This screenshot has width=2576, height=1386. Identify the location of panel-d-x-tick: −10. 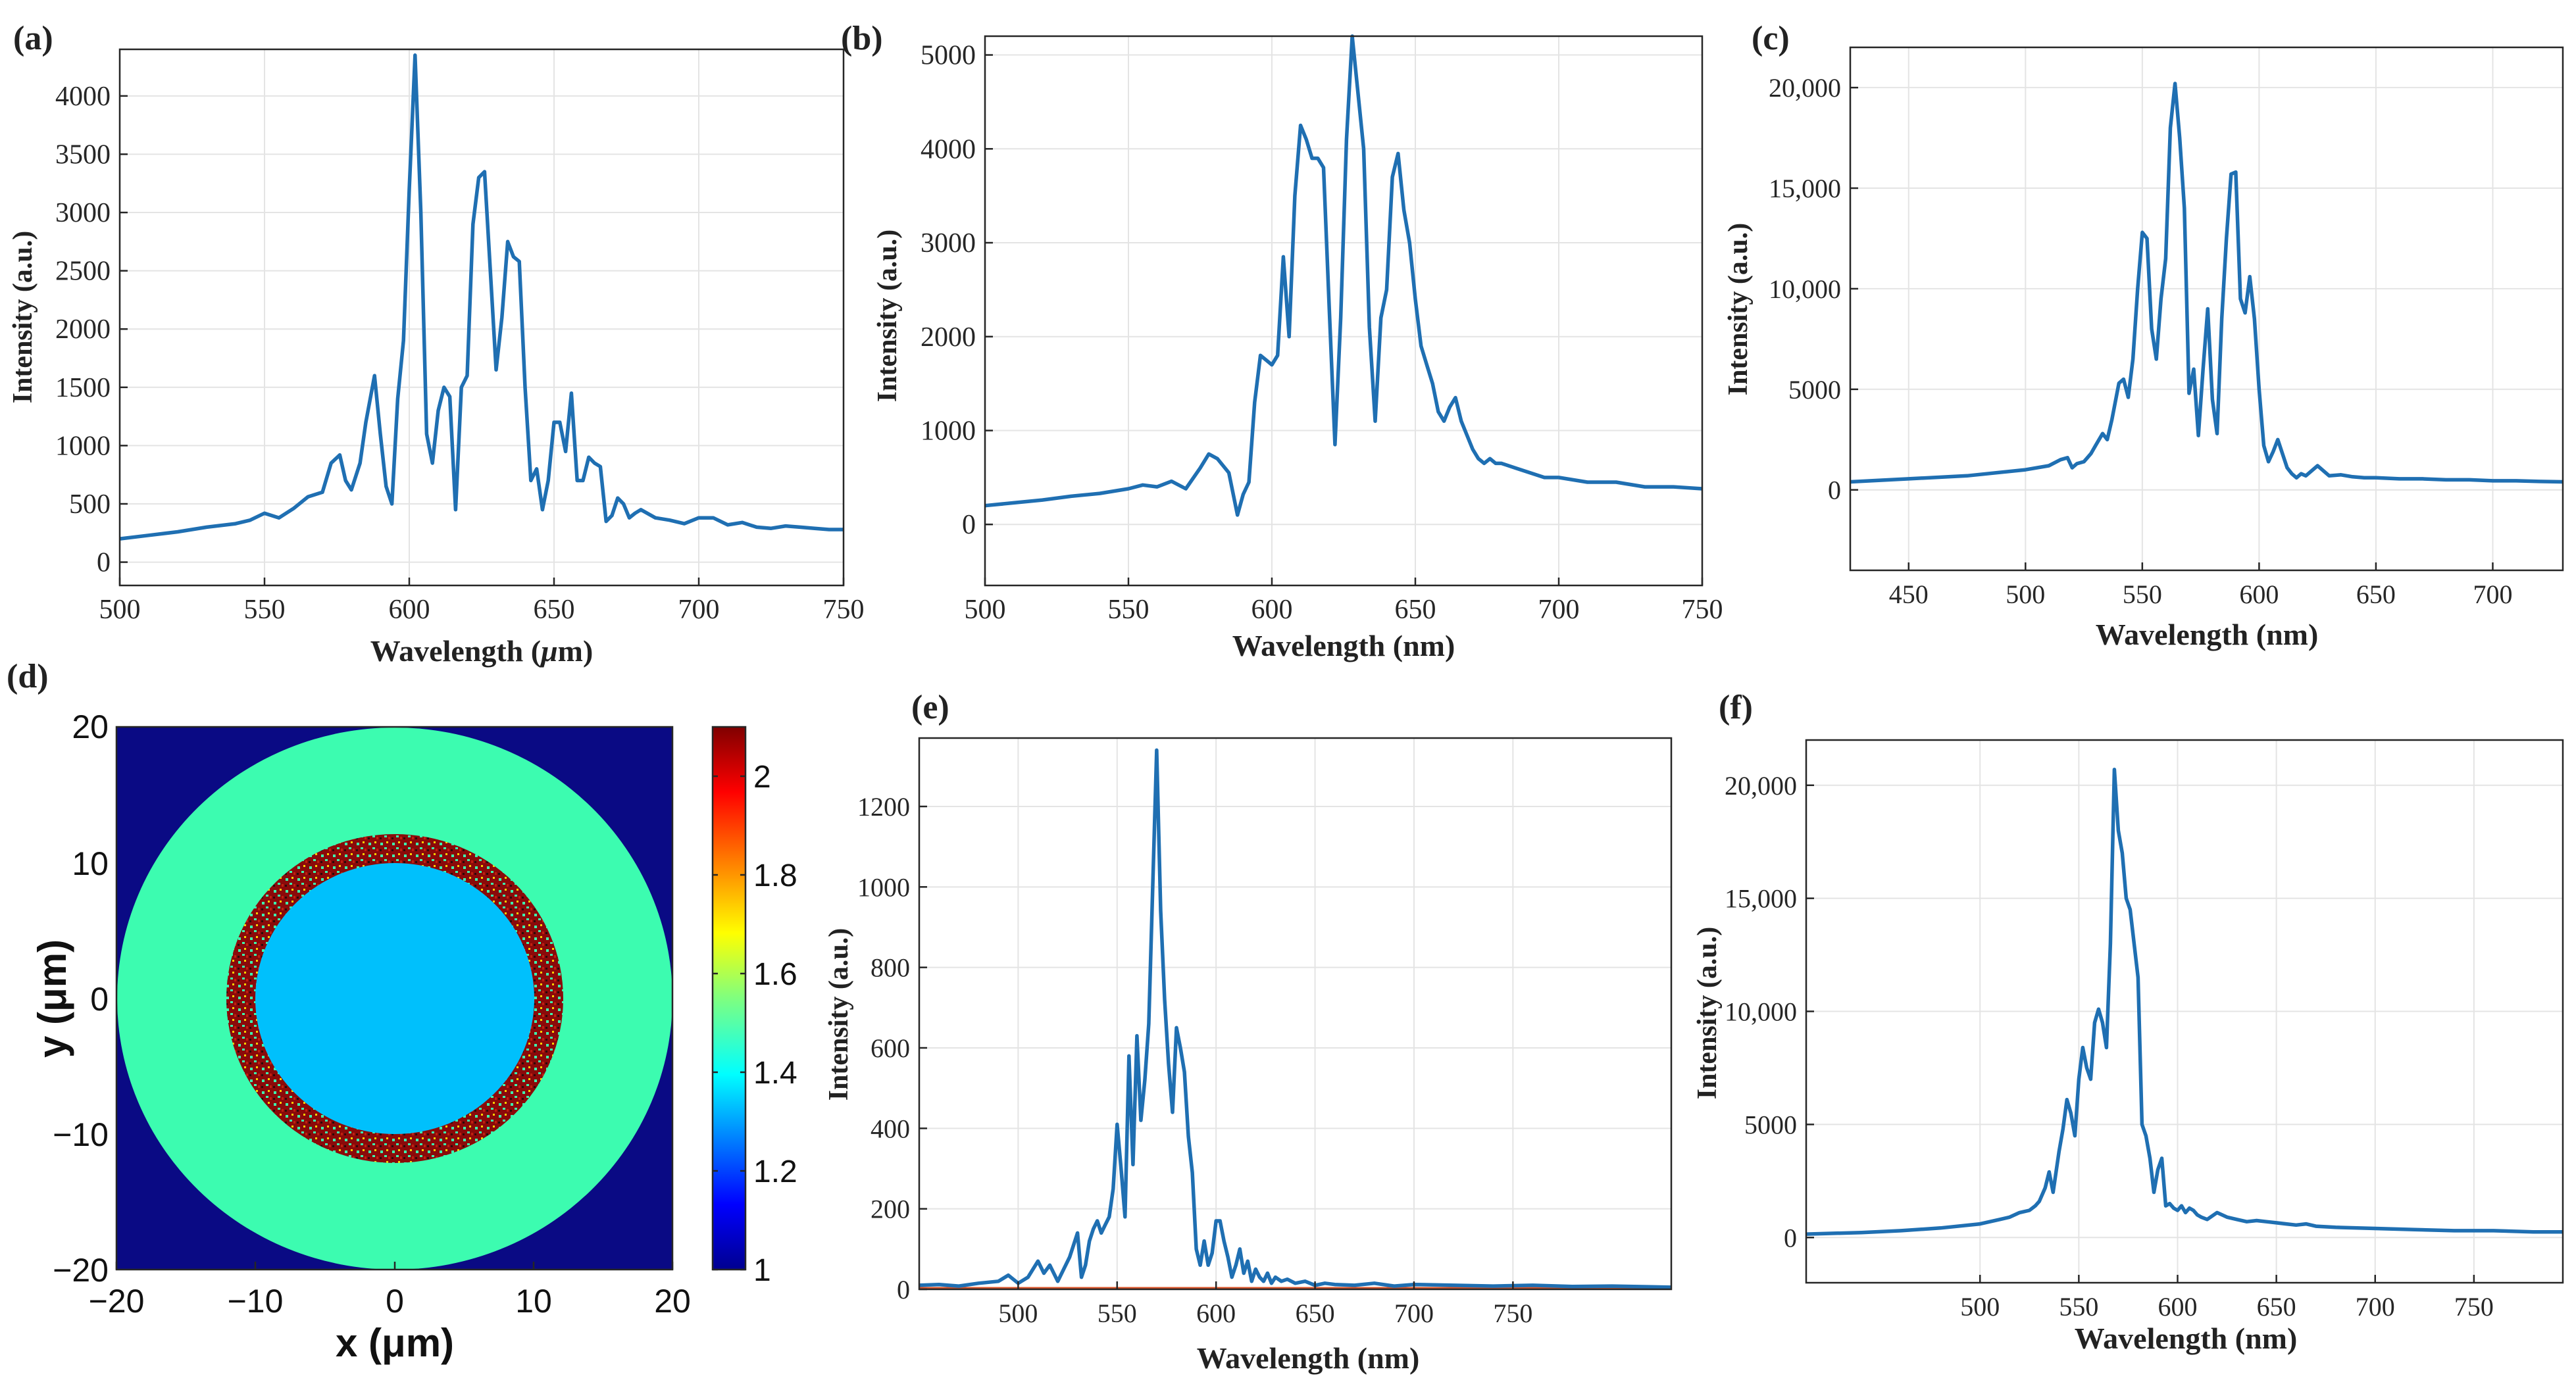
(256, 1301).